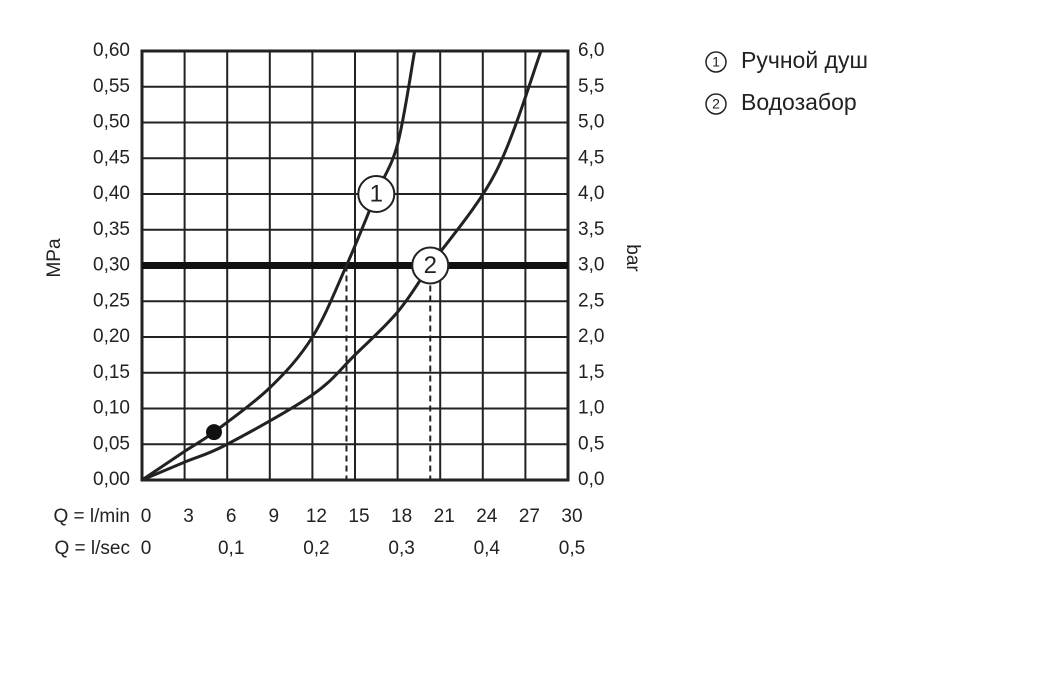  What do you see at coordinates (111, 50) in the screenshot?
I see `y-tick-label: 0,60` at bounding box center [111, 50].